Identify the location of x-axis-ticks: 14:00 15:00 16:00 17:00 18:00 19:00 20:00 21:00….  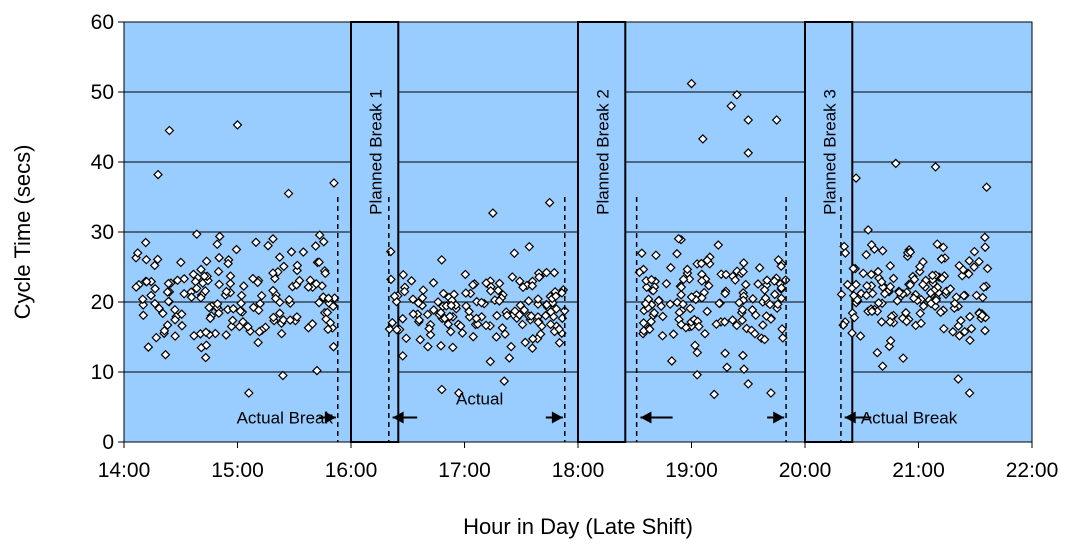
(578, 462).